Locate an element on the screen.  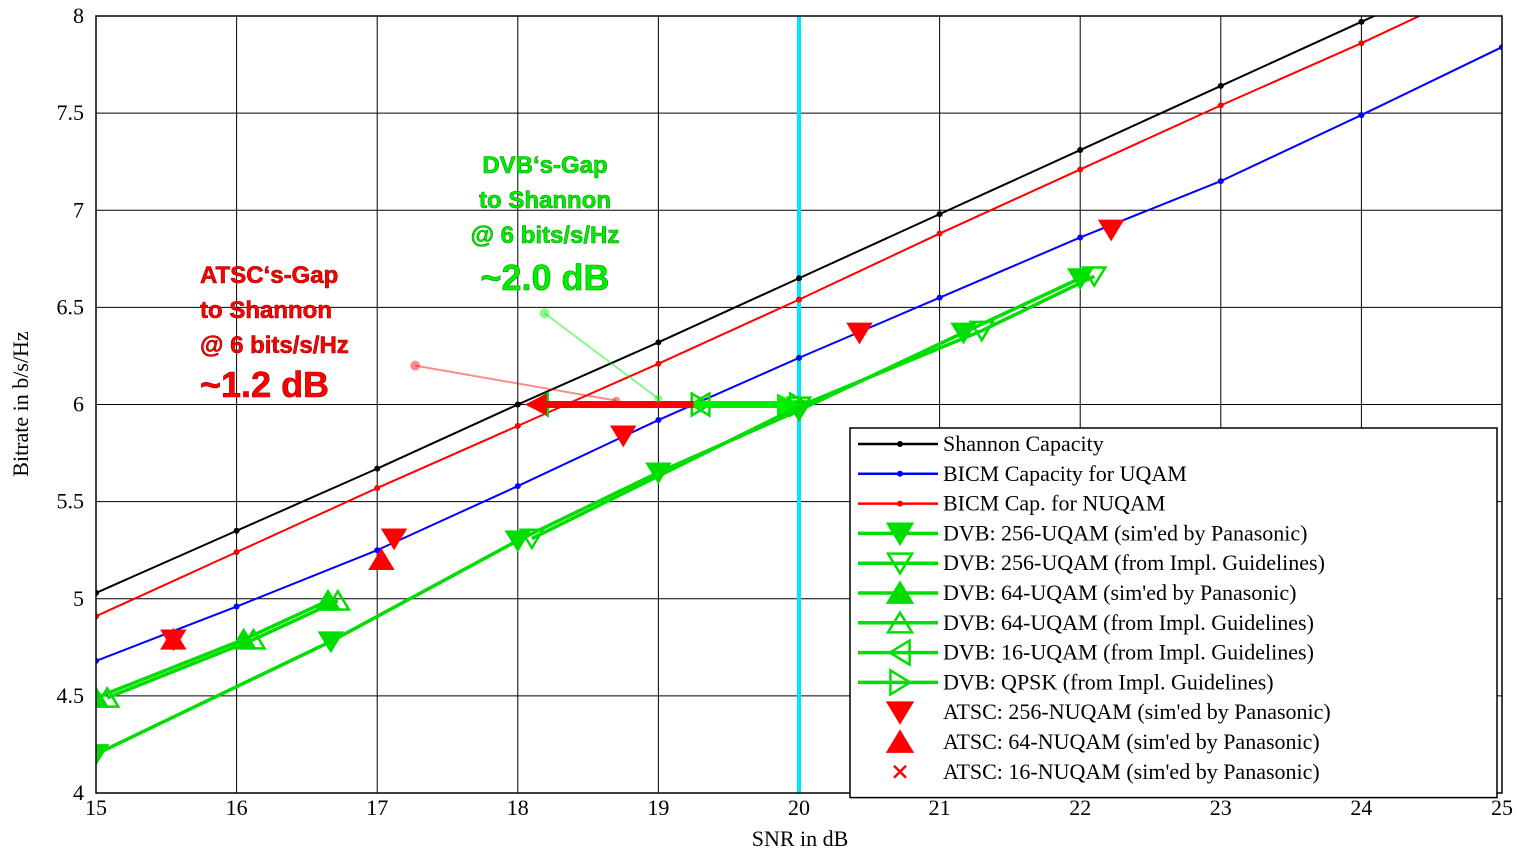
legend-entry-11: ATSC: 64-NUQAM (sim'ed by Panasonic) is located at coordinates (1102, 741).